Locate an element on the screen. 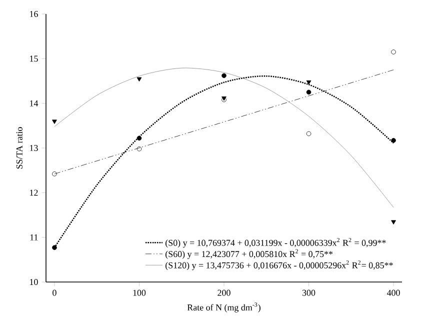 This screenshot has width=444, height=334. x-tick-label: 200 is located at coordinates (224, 293).